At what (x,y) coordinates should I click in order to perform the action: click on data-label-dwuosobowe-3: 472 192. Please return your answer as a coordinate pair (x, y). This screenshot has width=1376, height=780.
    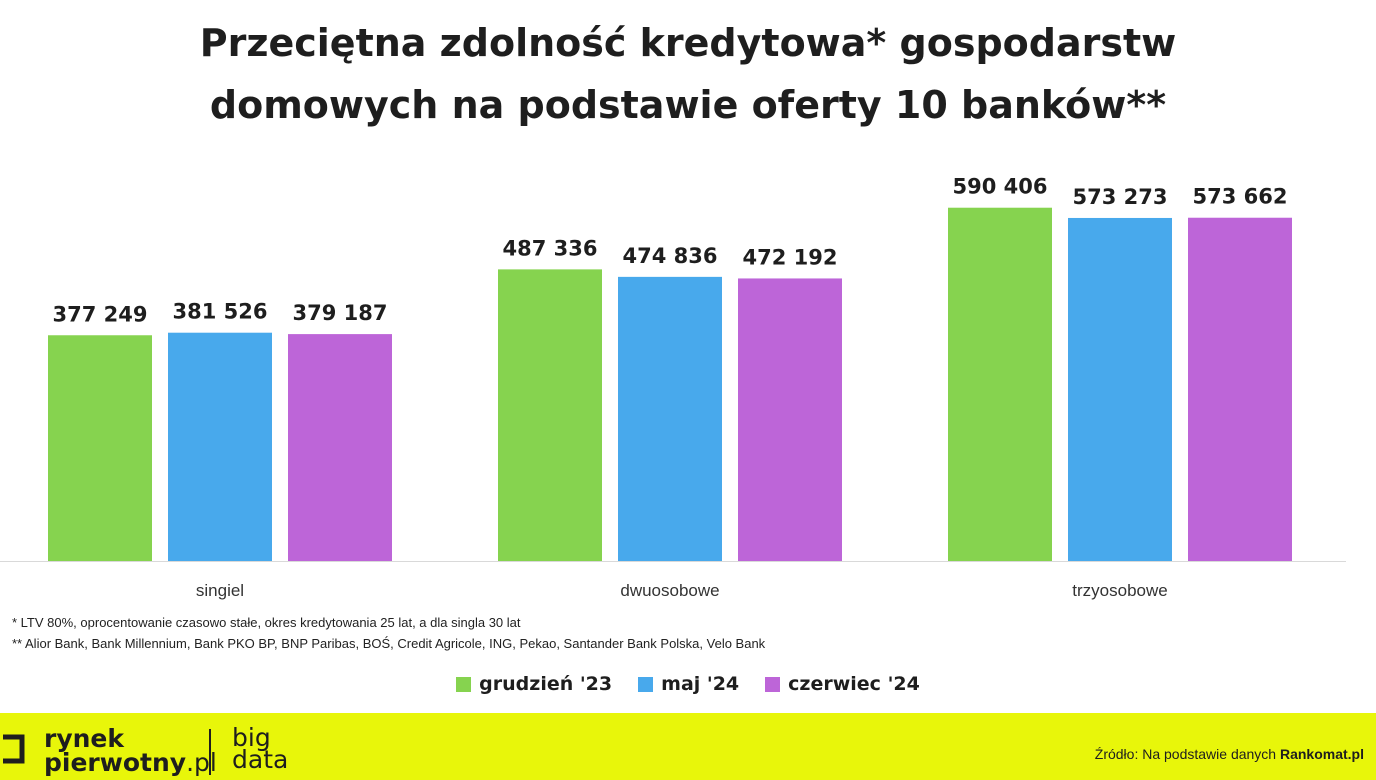
    Looking at the image, I should click on (790, 257).